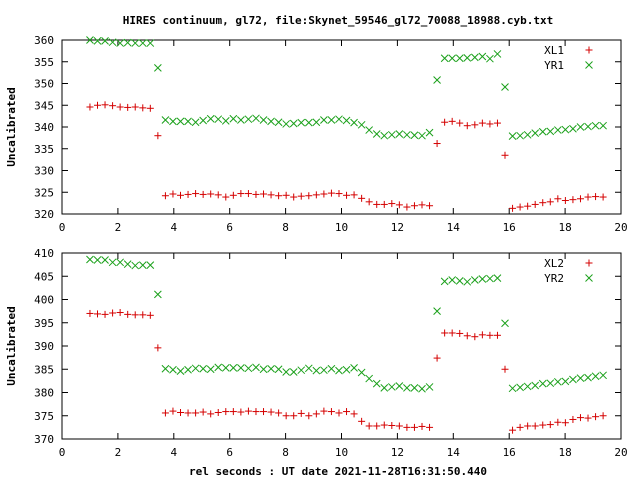  What do you see at coordinates (44, 276) in the screenshot?
I see `y-tick-label: 405` at bounding box center [44, 276].